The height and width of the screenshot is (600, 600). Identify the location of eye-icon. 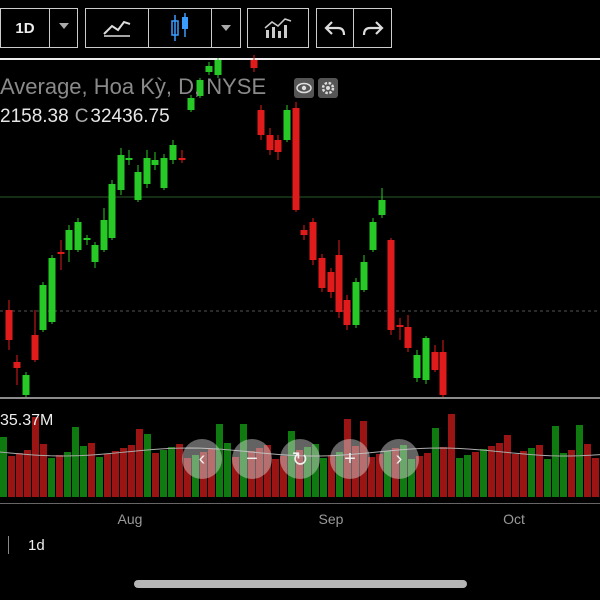
(304, 88).